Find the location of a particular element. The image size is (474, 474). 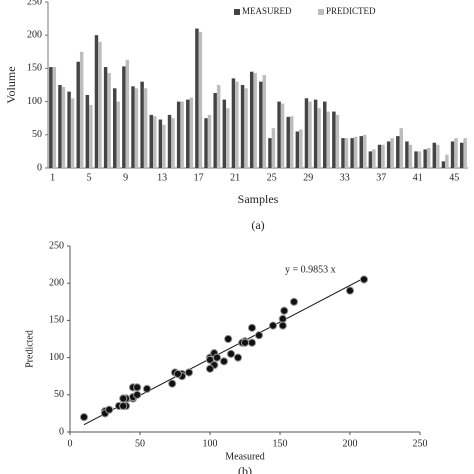

y-tick-label: 250 is located at coordinates (34, 3).